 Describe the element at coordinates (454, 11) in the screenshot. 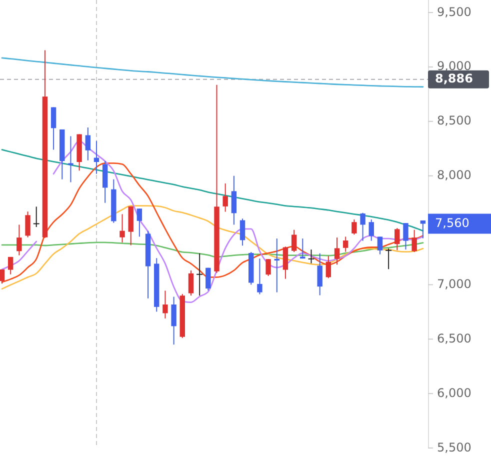

I see `y-tick-label: 9,500` at that location.